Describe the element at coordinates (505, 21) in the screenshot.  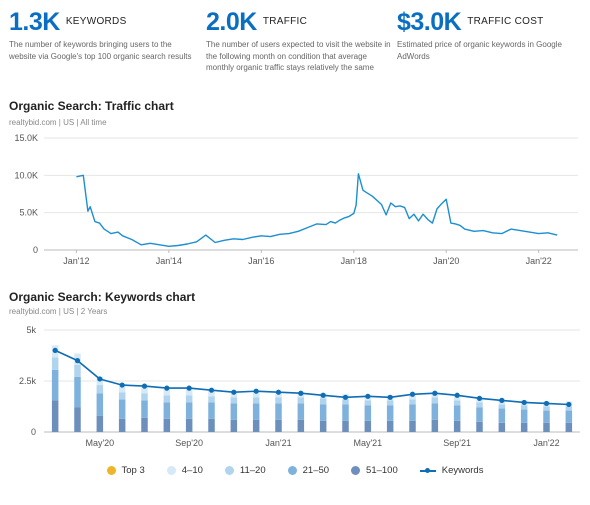
I see `traffic-cost-unit: TRAFFIC COST` at that location.